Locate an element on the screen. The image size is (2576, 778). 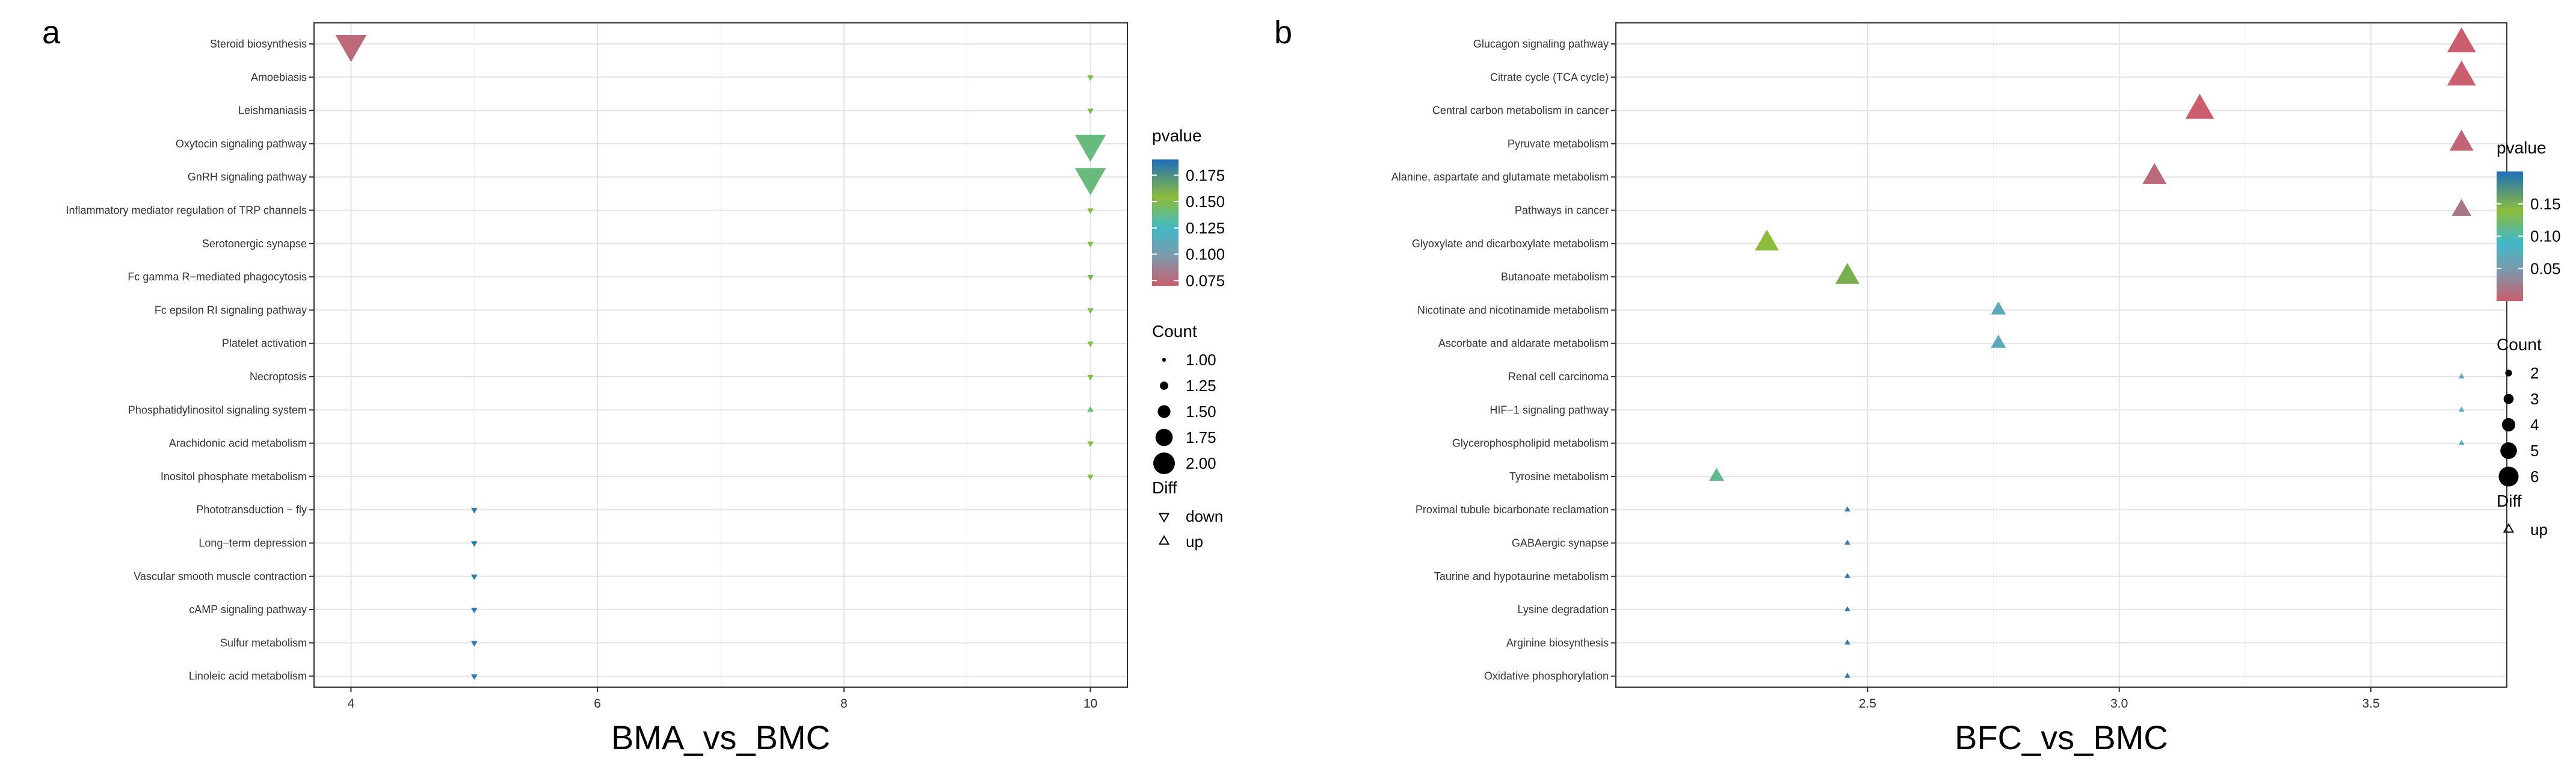
x-axis-title: BFC_vs_BMC is located at coordinates (2061, 737).